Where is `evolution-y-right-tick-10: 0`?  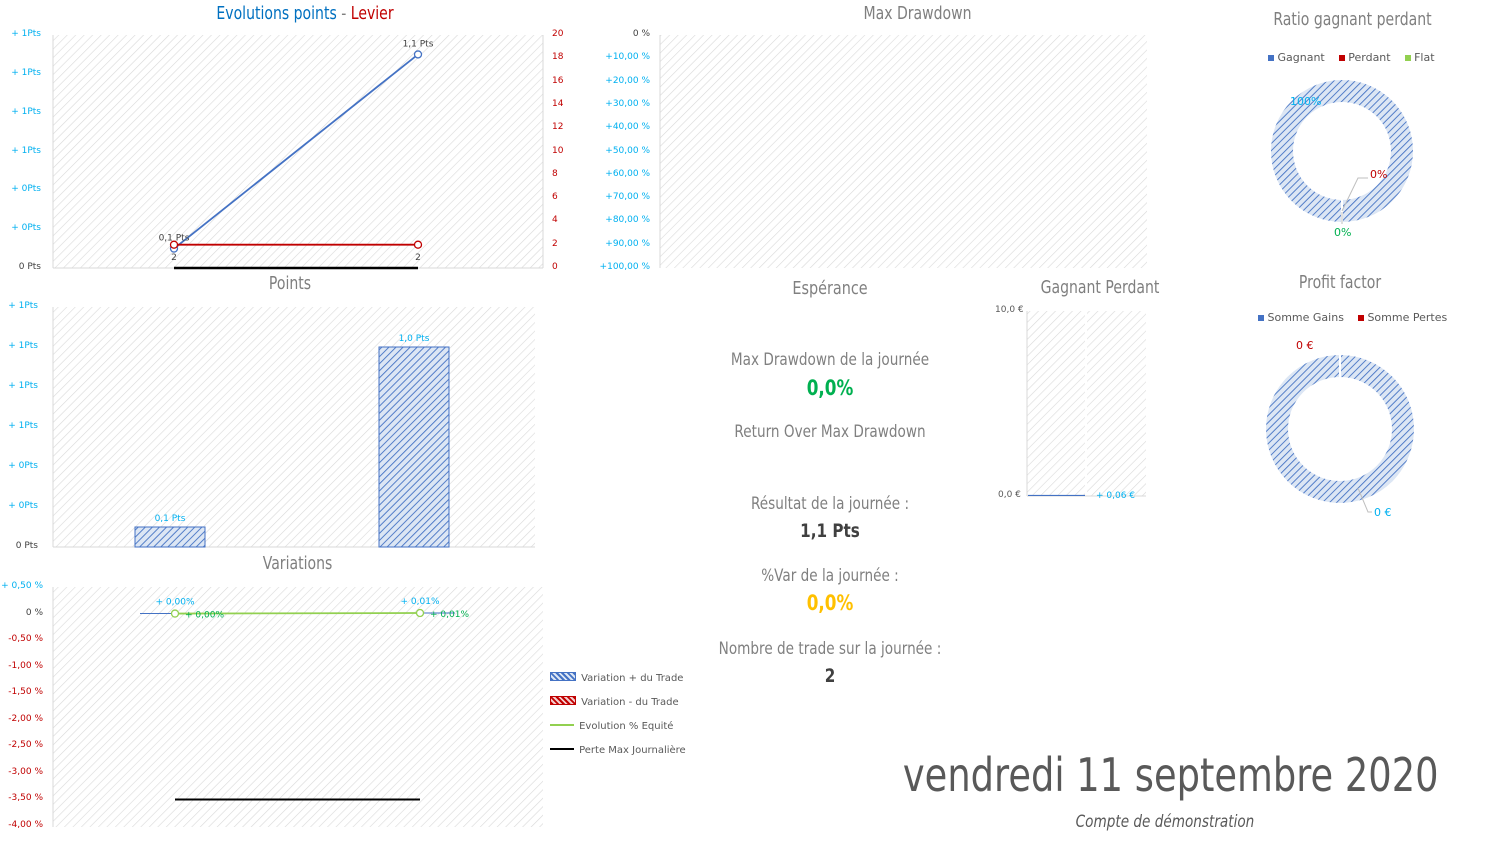
evolution-y-right-tick-10: 0 is located at coordinates (555, 267).